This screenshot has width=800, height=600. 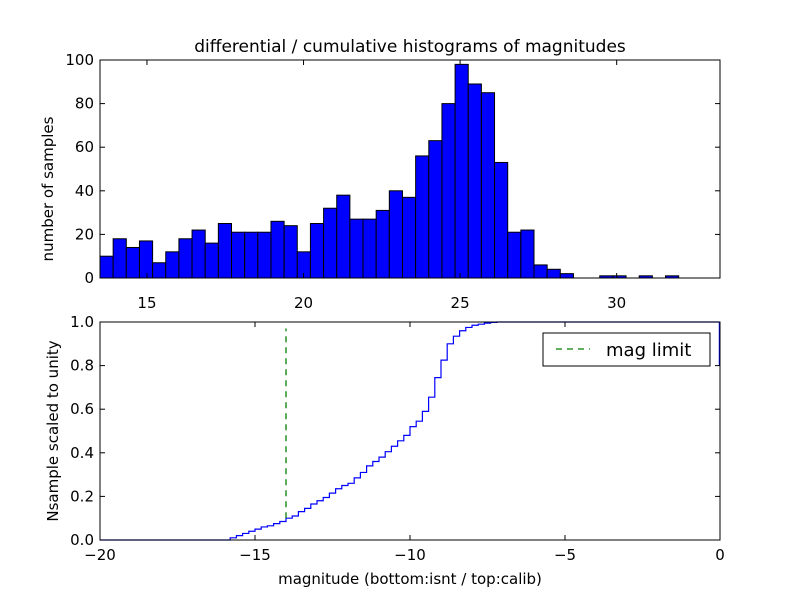 I want to click on y-tick-label: 0.4, so click(x=82, y=453).